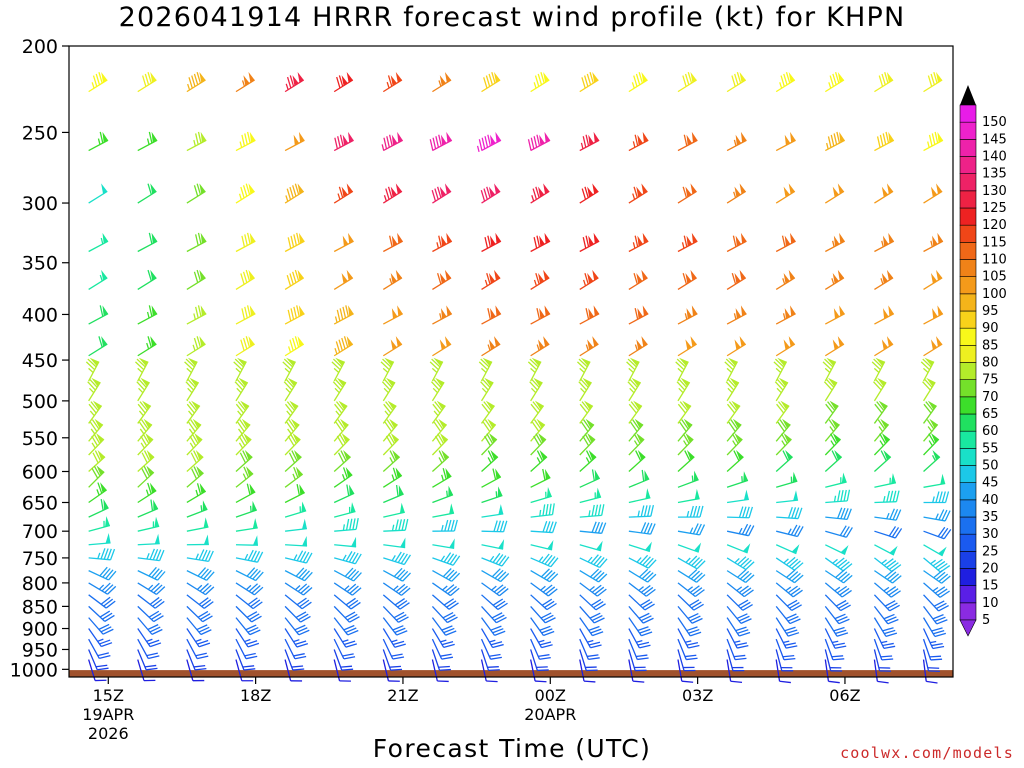 The image size is (1024, 768). I want to click on legend-label: 60, so click(990, 431).